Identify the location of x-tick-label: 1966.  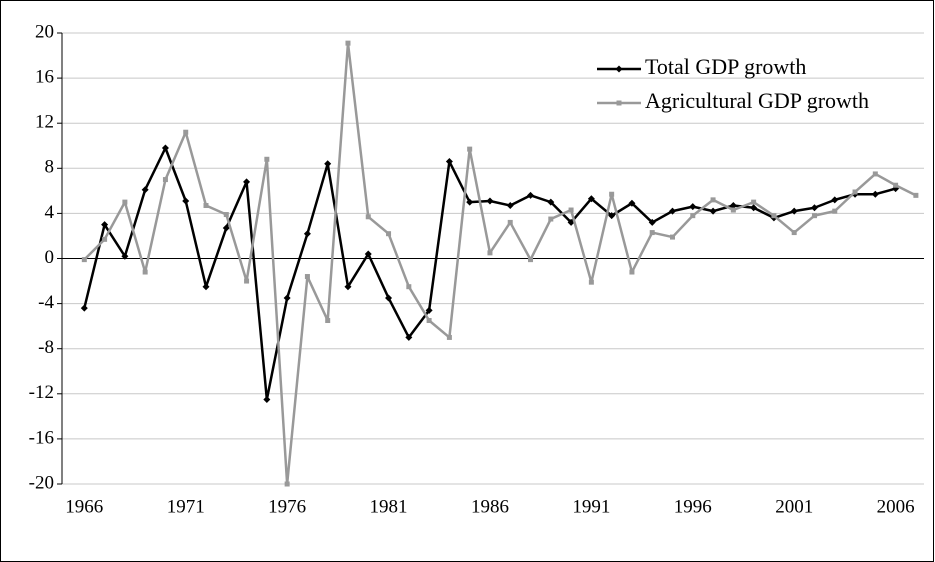
(84, 506).